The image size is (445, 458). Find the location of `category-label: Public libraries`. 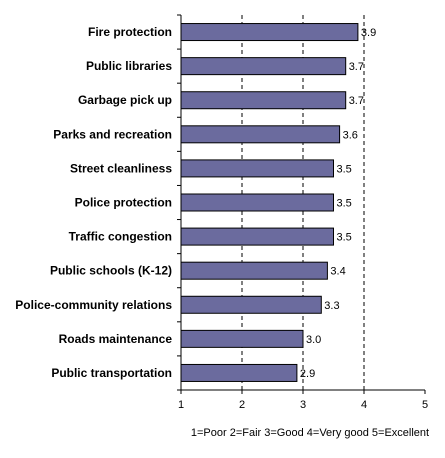

category-label: Public libraries is located at coordinates (129, 66).